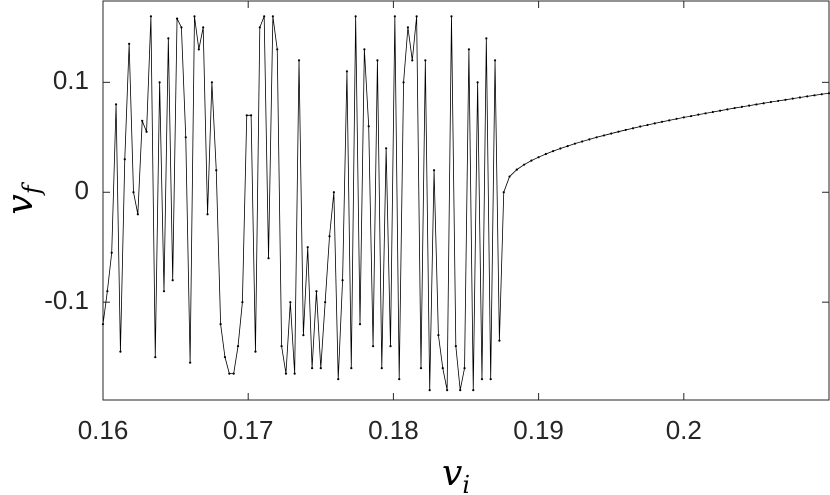 The image size is (830, 495). What do you see at coordinates (452, 473) in the screenshot?
I see `x-axis-label-main: v` at bounding box center [452, 473].